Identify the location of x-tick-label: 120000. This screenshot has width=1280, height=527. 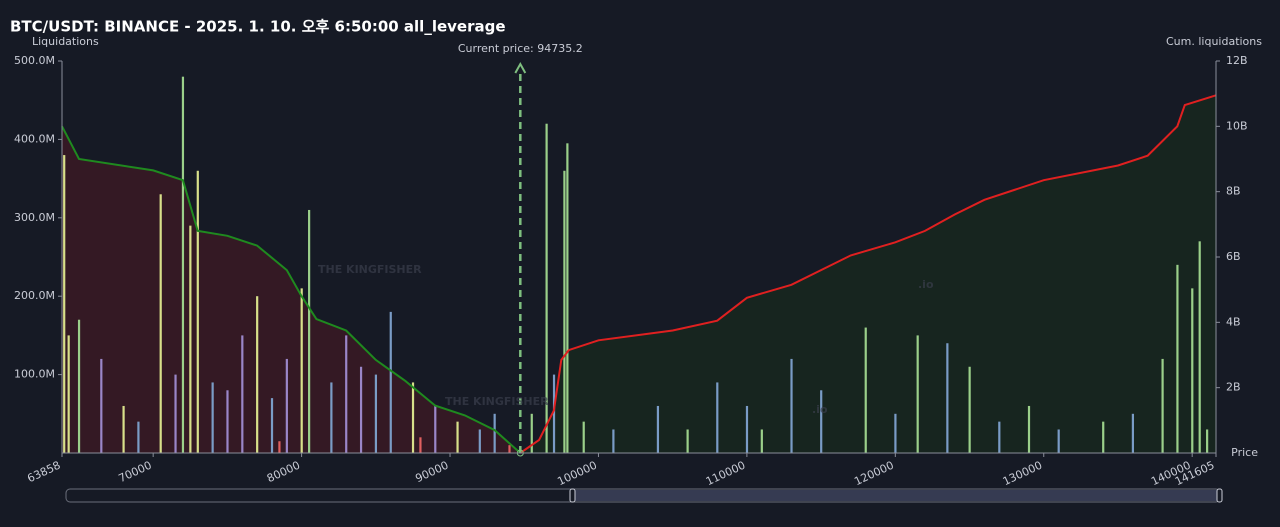
(874, 474).